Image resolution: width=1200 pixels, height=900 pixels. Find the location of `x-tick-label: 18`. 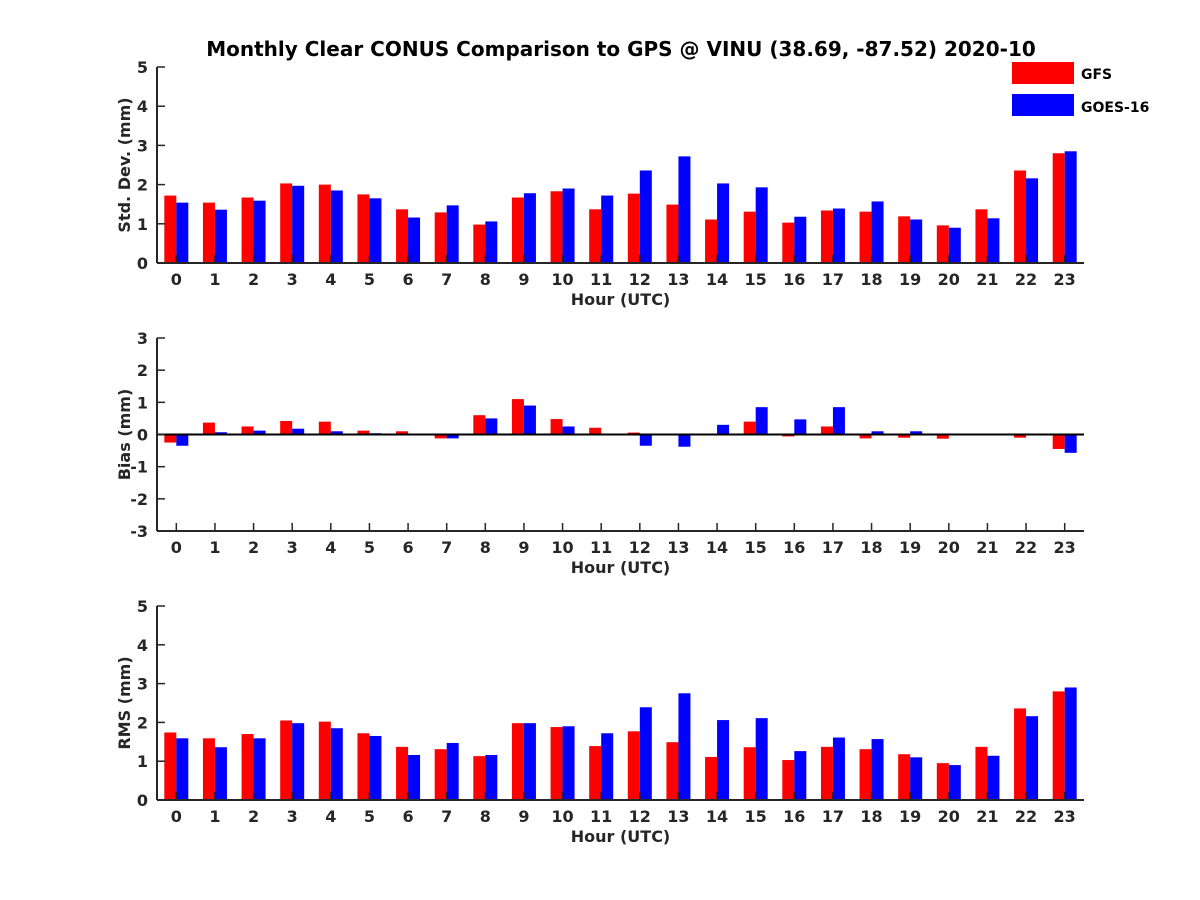

x-tick-label: 18 is located at coordinates (871, 816).